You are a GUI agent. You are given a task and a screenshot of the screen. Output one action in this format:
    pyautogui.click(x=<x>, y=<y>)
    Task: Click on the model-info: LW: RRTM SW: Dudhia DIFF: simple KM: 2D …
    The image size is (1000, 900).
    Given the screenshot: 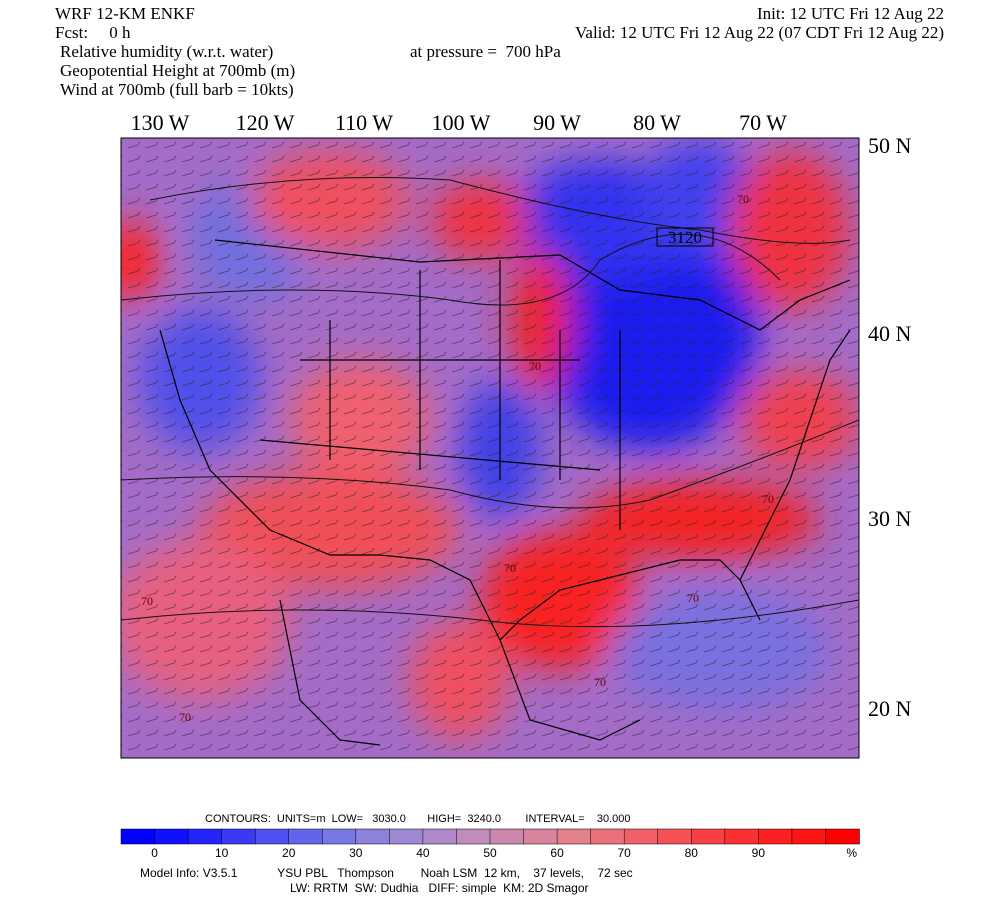 What is the action you would take?
    pyautogui.click(x=439, y=888)
    